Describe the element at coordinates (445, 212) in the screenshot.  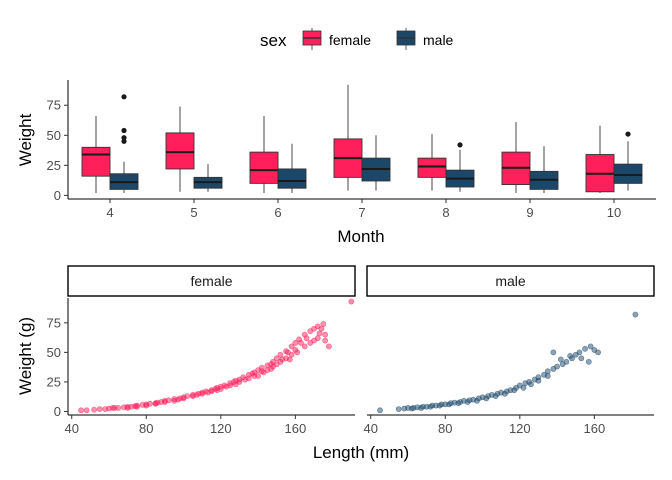
I see `x-tick-label: 8` at that location.